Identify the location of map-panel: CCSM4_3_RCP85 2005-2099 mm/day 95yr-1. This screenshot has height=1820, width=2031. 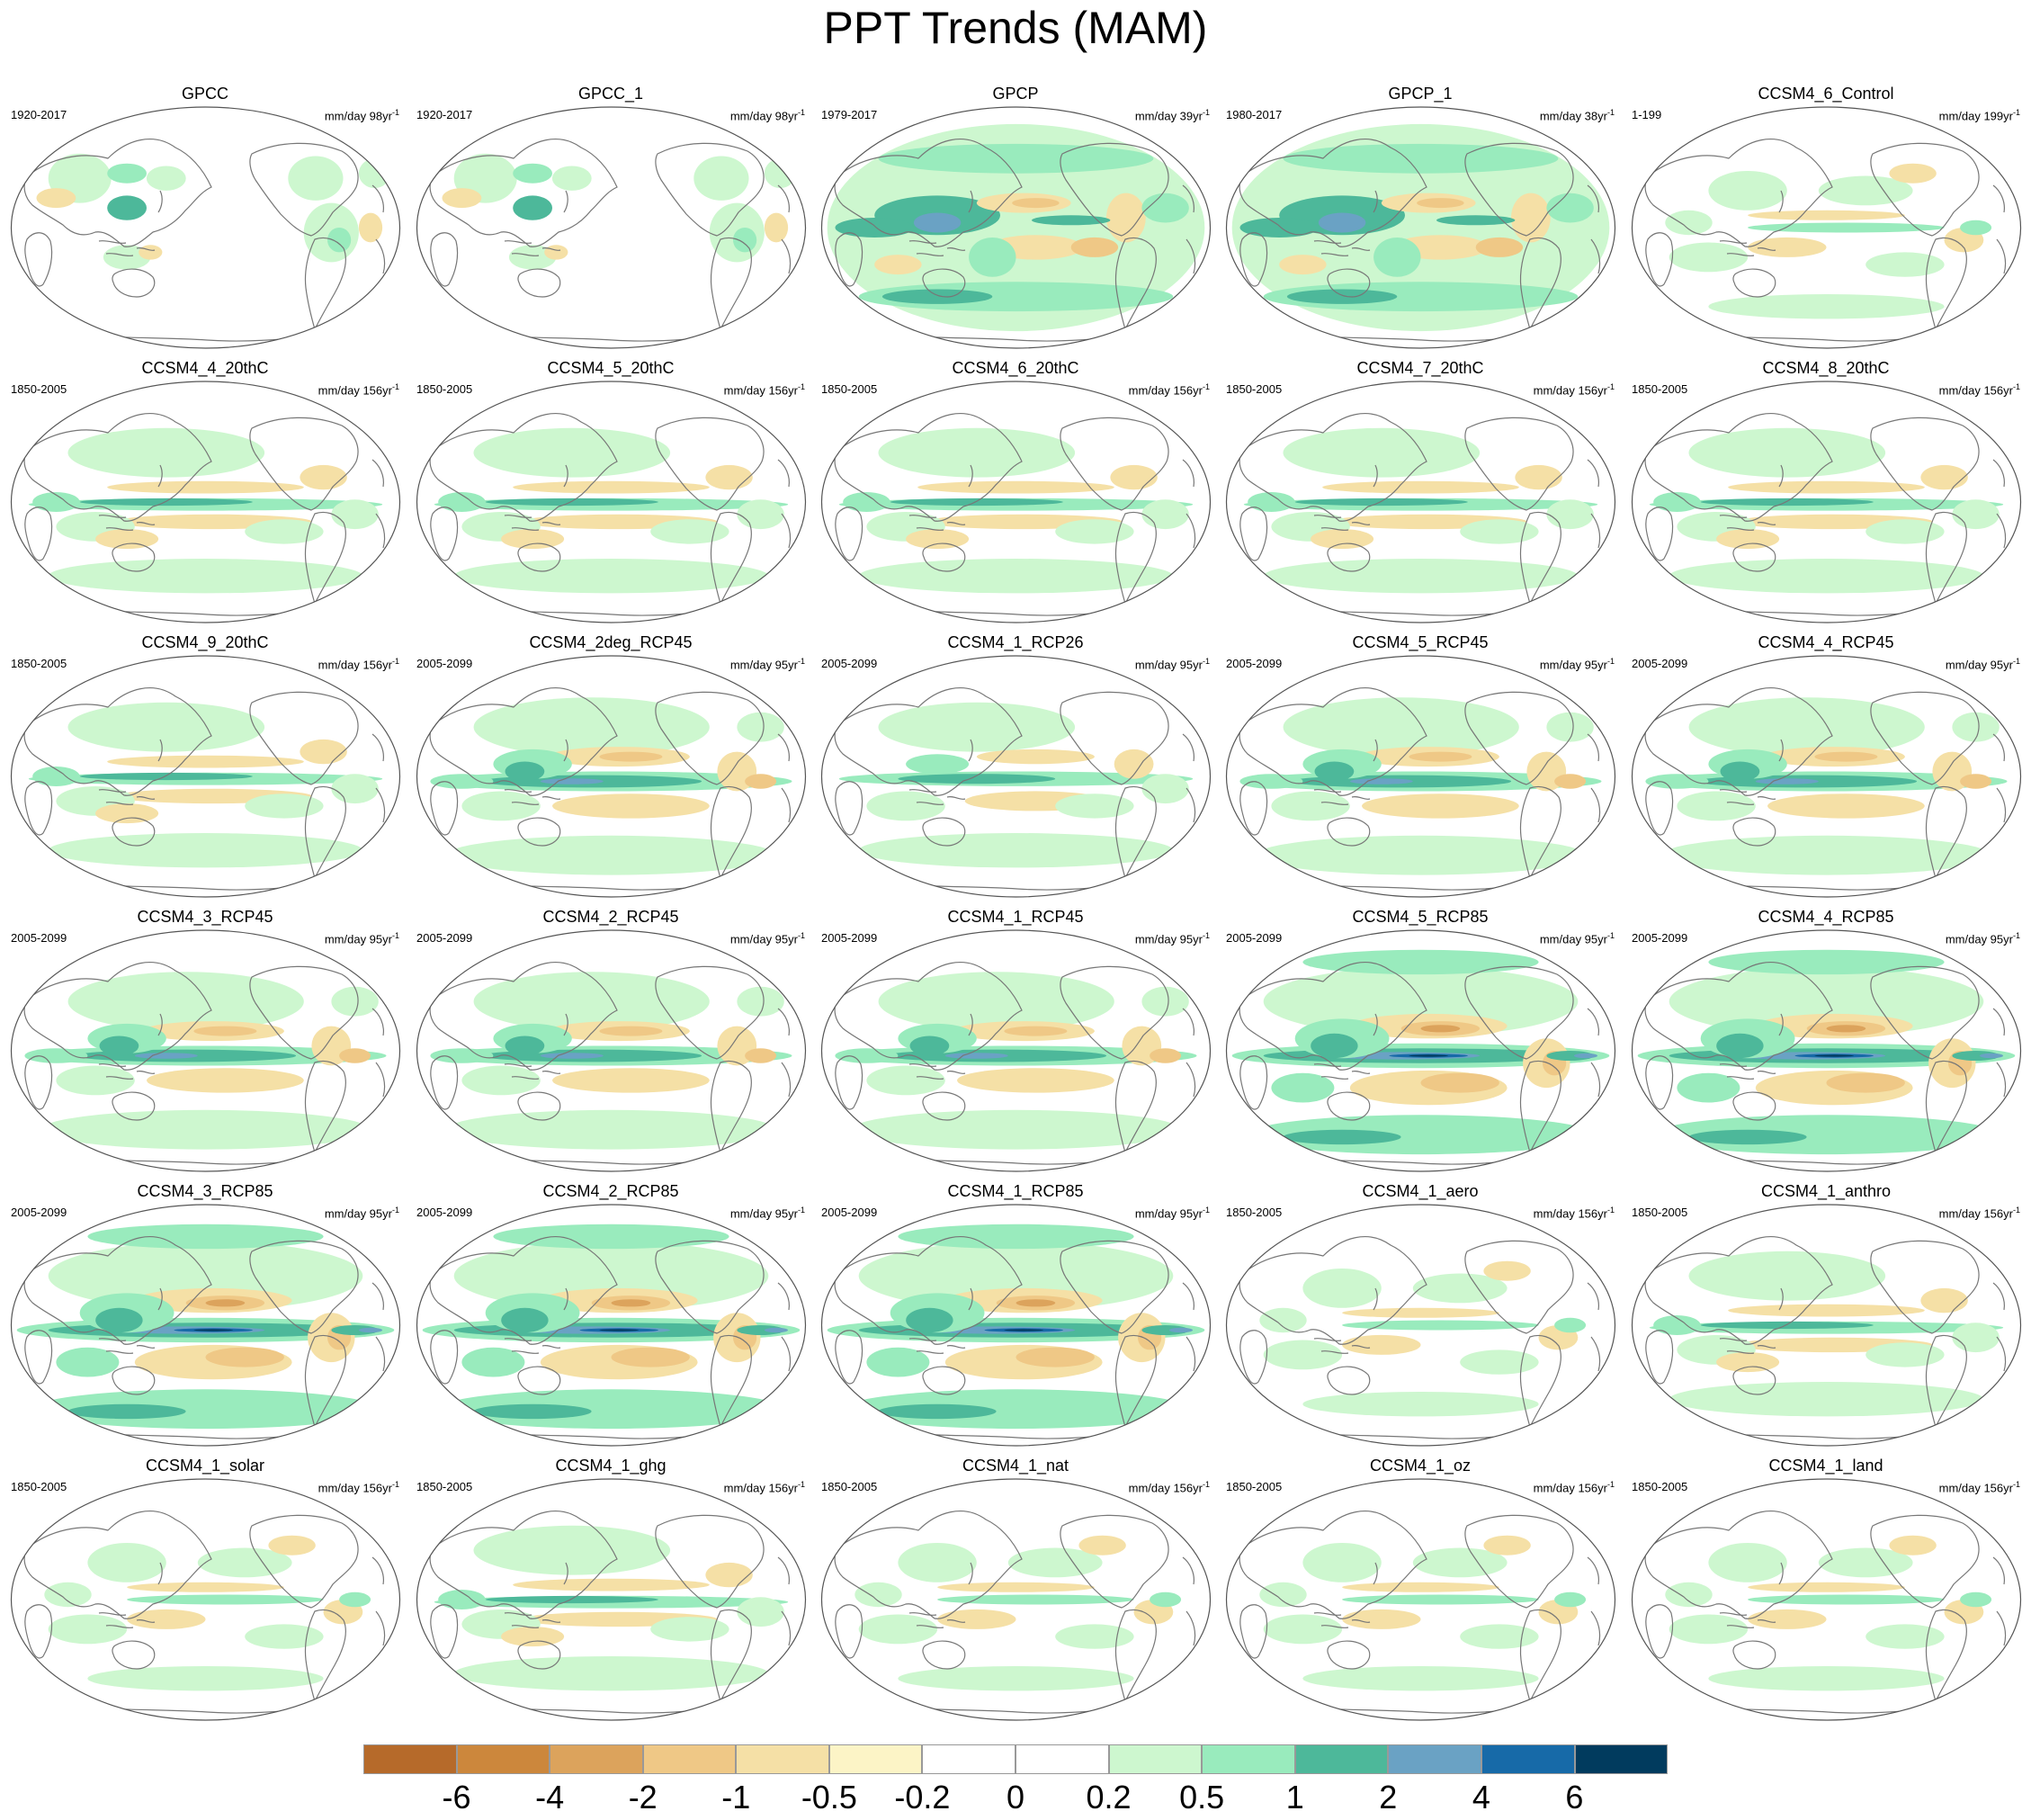
(205, 1314).